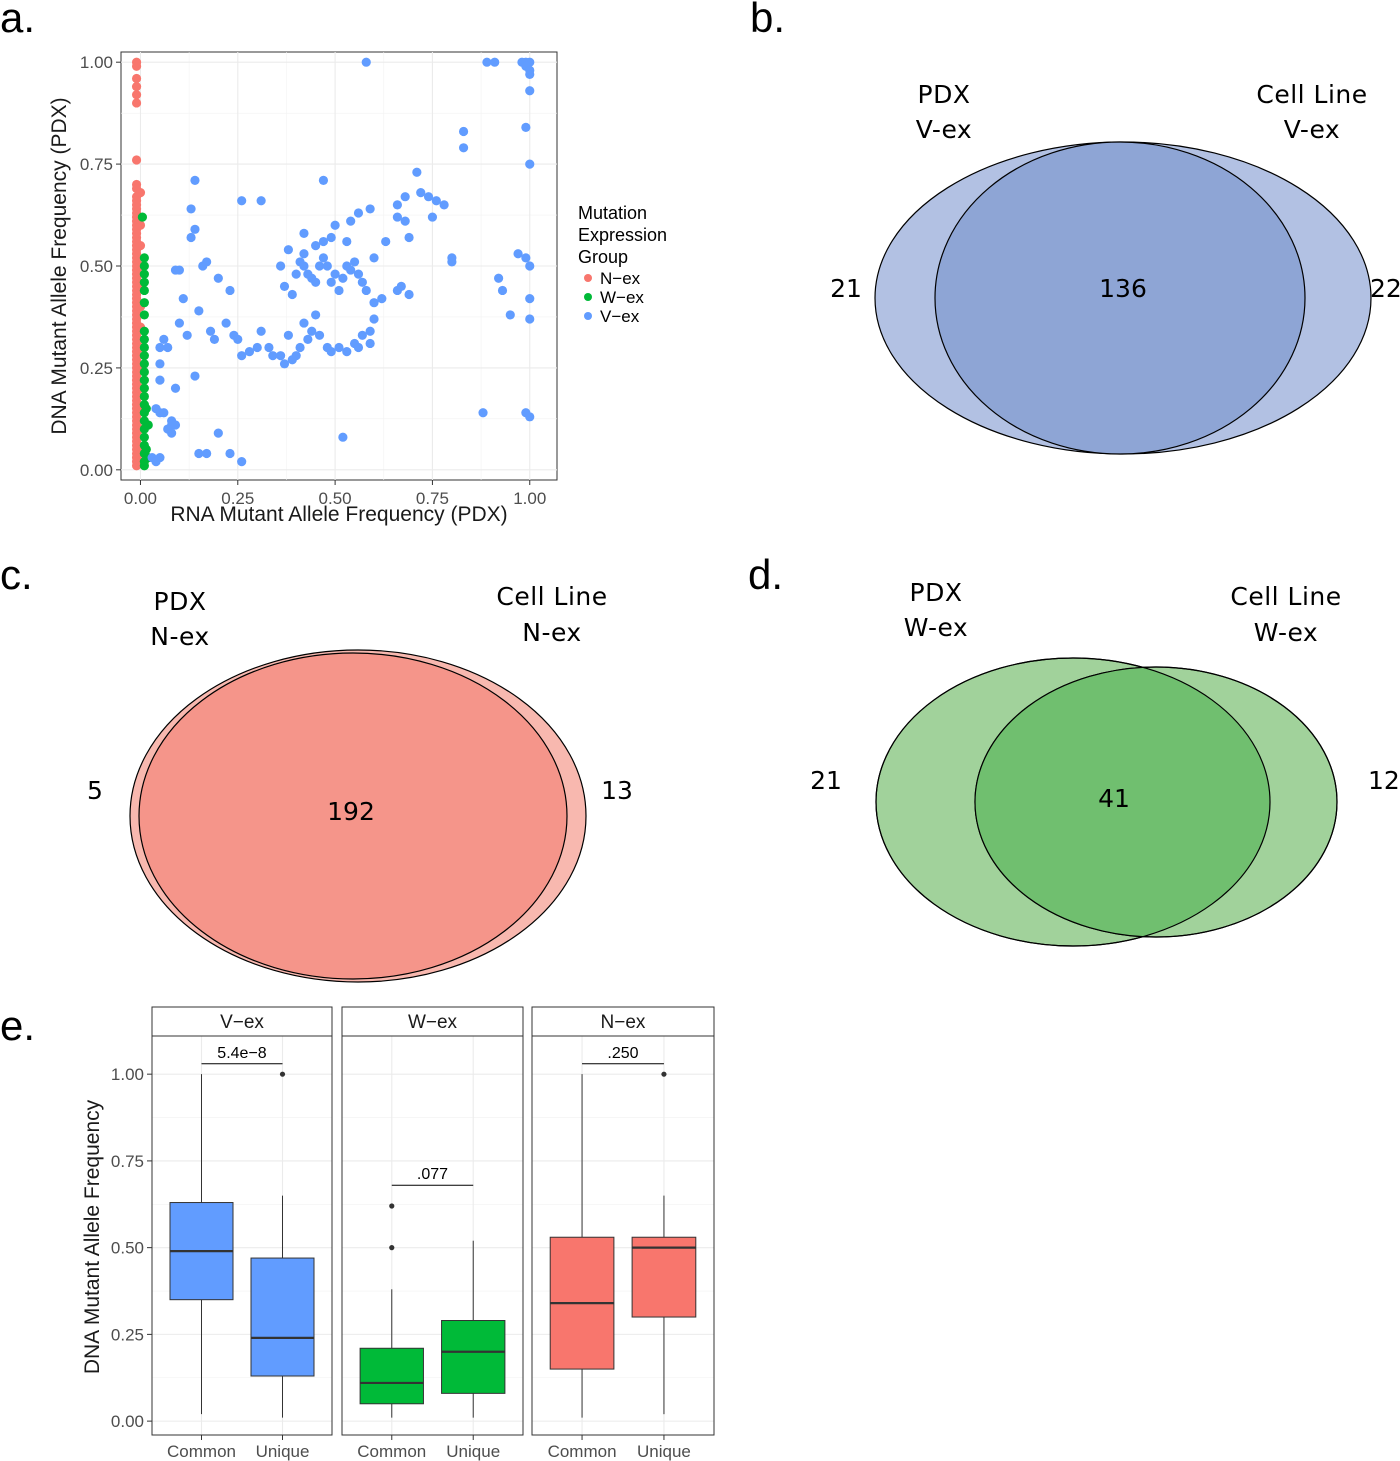 Image resolution: width=1400 pixels, height=1461 pixels. I want to click on venn-c-pdx-circle, so click(353, 816).